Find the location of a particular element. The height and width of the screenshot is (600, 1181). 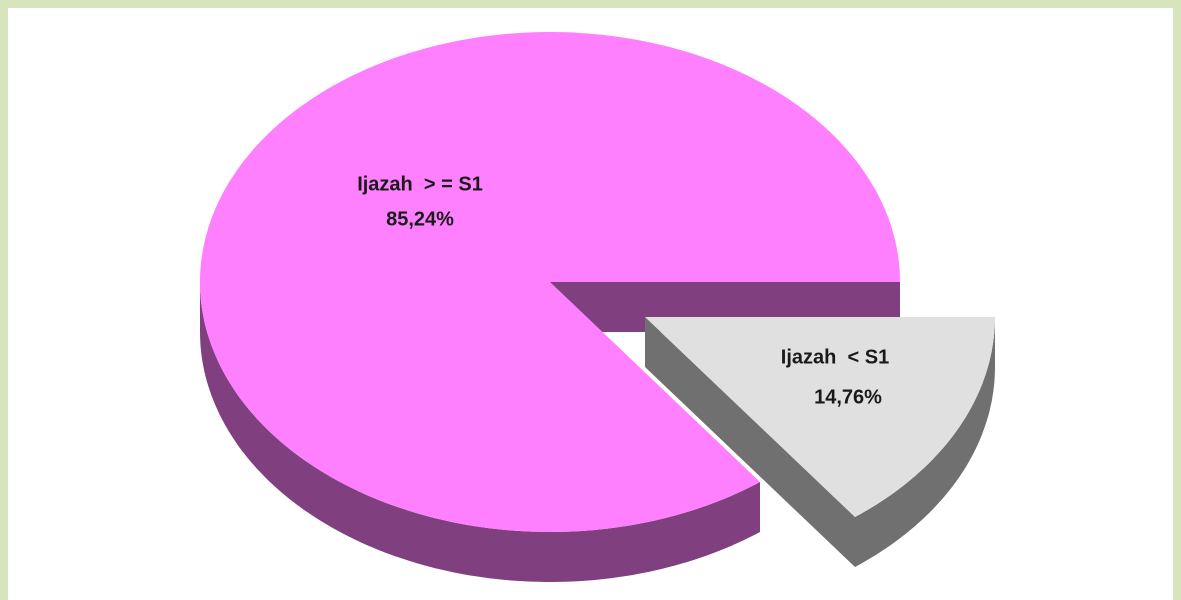

slice-value-label: 85,24% is located at coordinates (420, 219).